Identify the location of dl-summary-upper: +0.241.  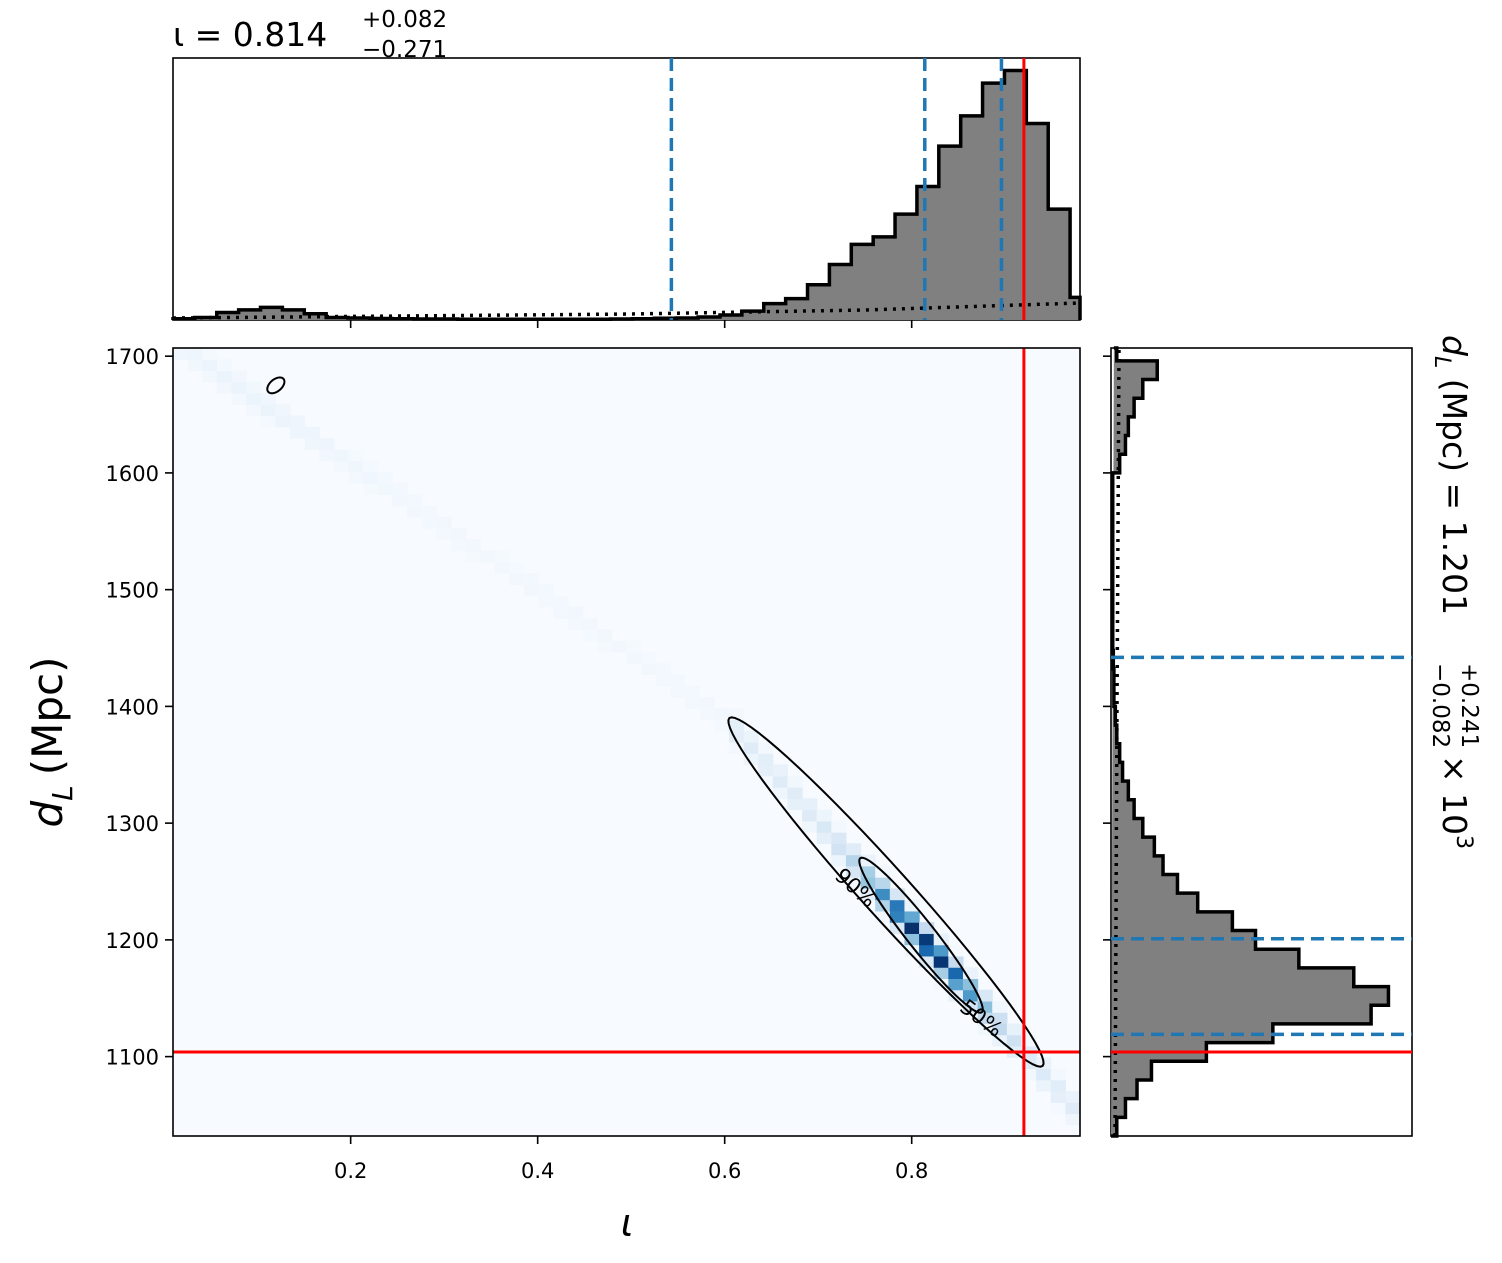
(1469, 705).